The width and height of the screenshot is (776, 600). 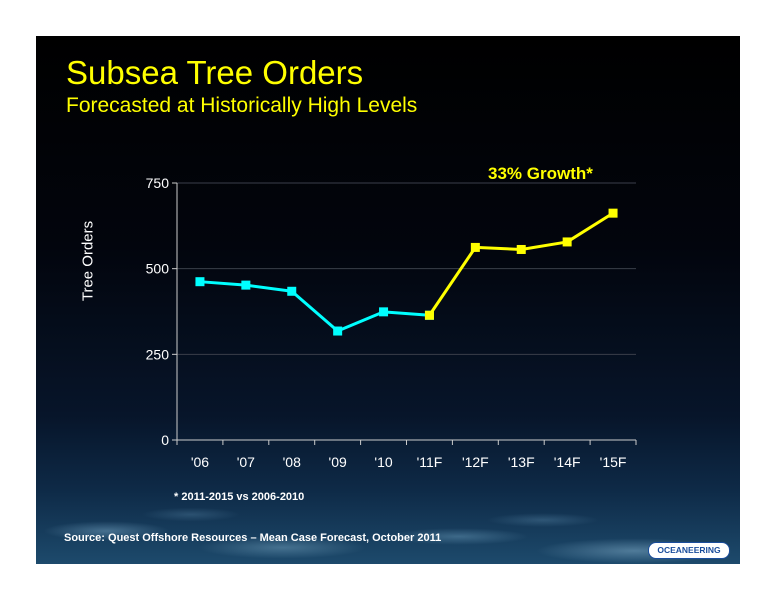 What do you see at coordinates (521, 264) in the screenshot?
I see `series-1-line` at bounding box center [521, 264].